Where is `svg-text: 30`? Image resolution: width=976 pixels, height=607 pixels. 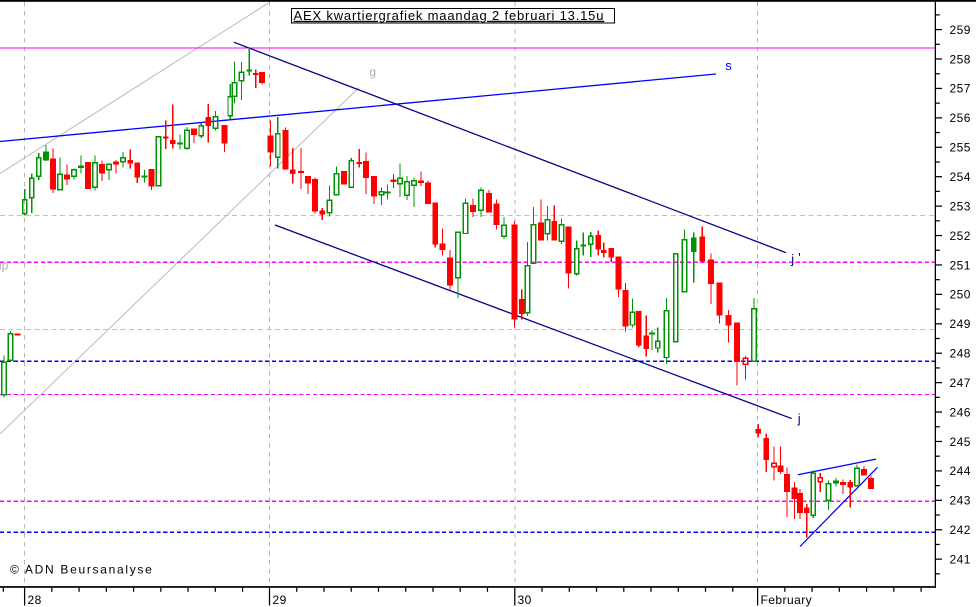
svg-text: 30 is located at coordinates (525, 600).